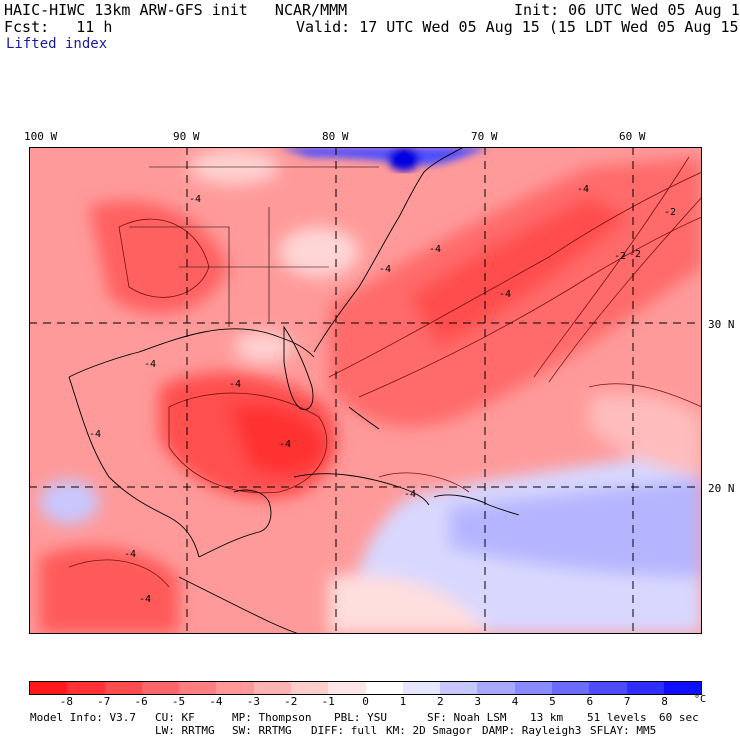 Image resolution: width=740 pixels, height=740 pixels. What do you see at coordinates (175, 717) in the screenshot?
I see `footer-cu: CU: KF` at bounding box center [175, 717].